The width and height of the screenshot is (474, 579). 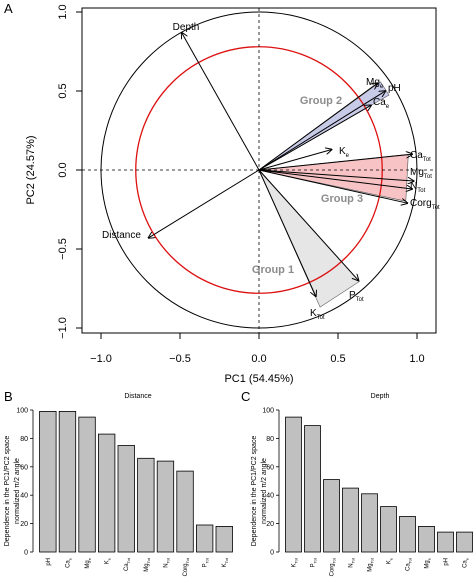 What do you see at coordinates (447, 562) in the screenshot?
I see `bar-category-label: pH` at bounding box center [447, 562].